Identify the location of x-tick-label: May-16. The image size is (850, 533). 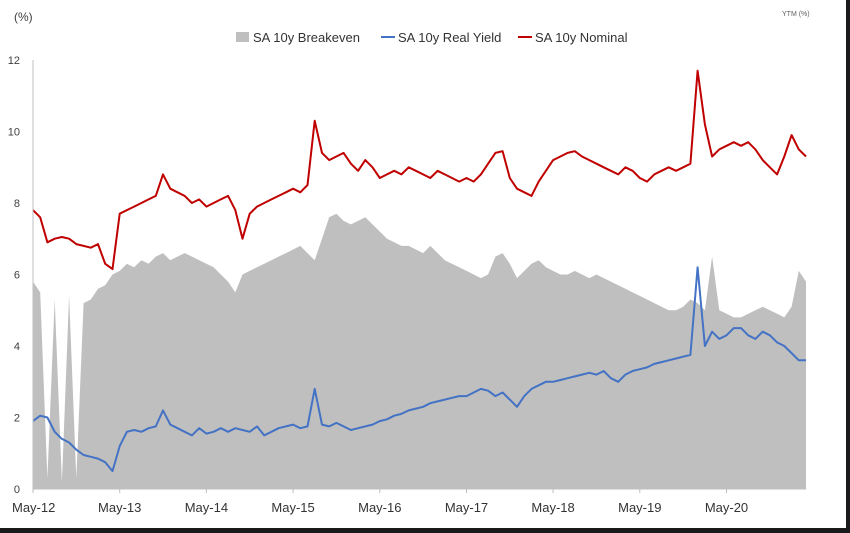
(379, 507).